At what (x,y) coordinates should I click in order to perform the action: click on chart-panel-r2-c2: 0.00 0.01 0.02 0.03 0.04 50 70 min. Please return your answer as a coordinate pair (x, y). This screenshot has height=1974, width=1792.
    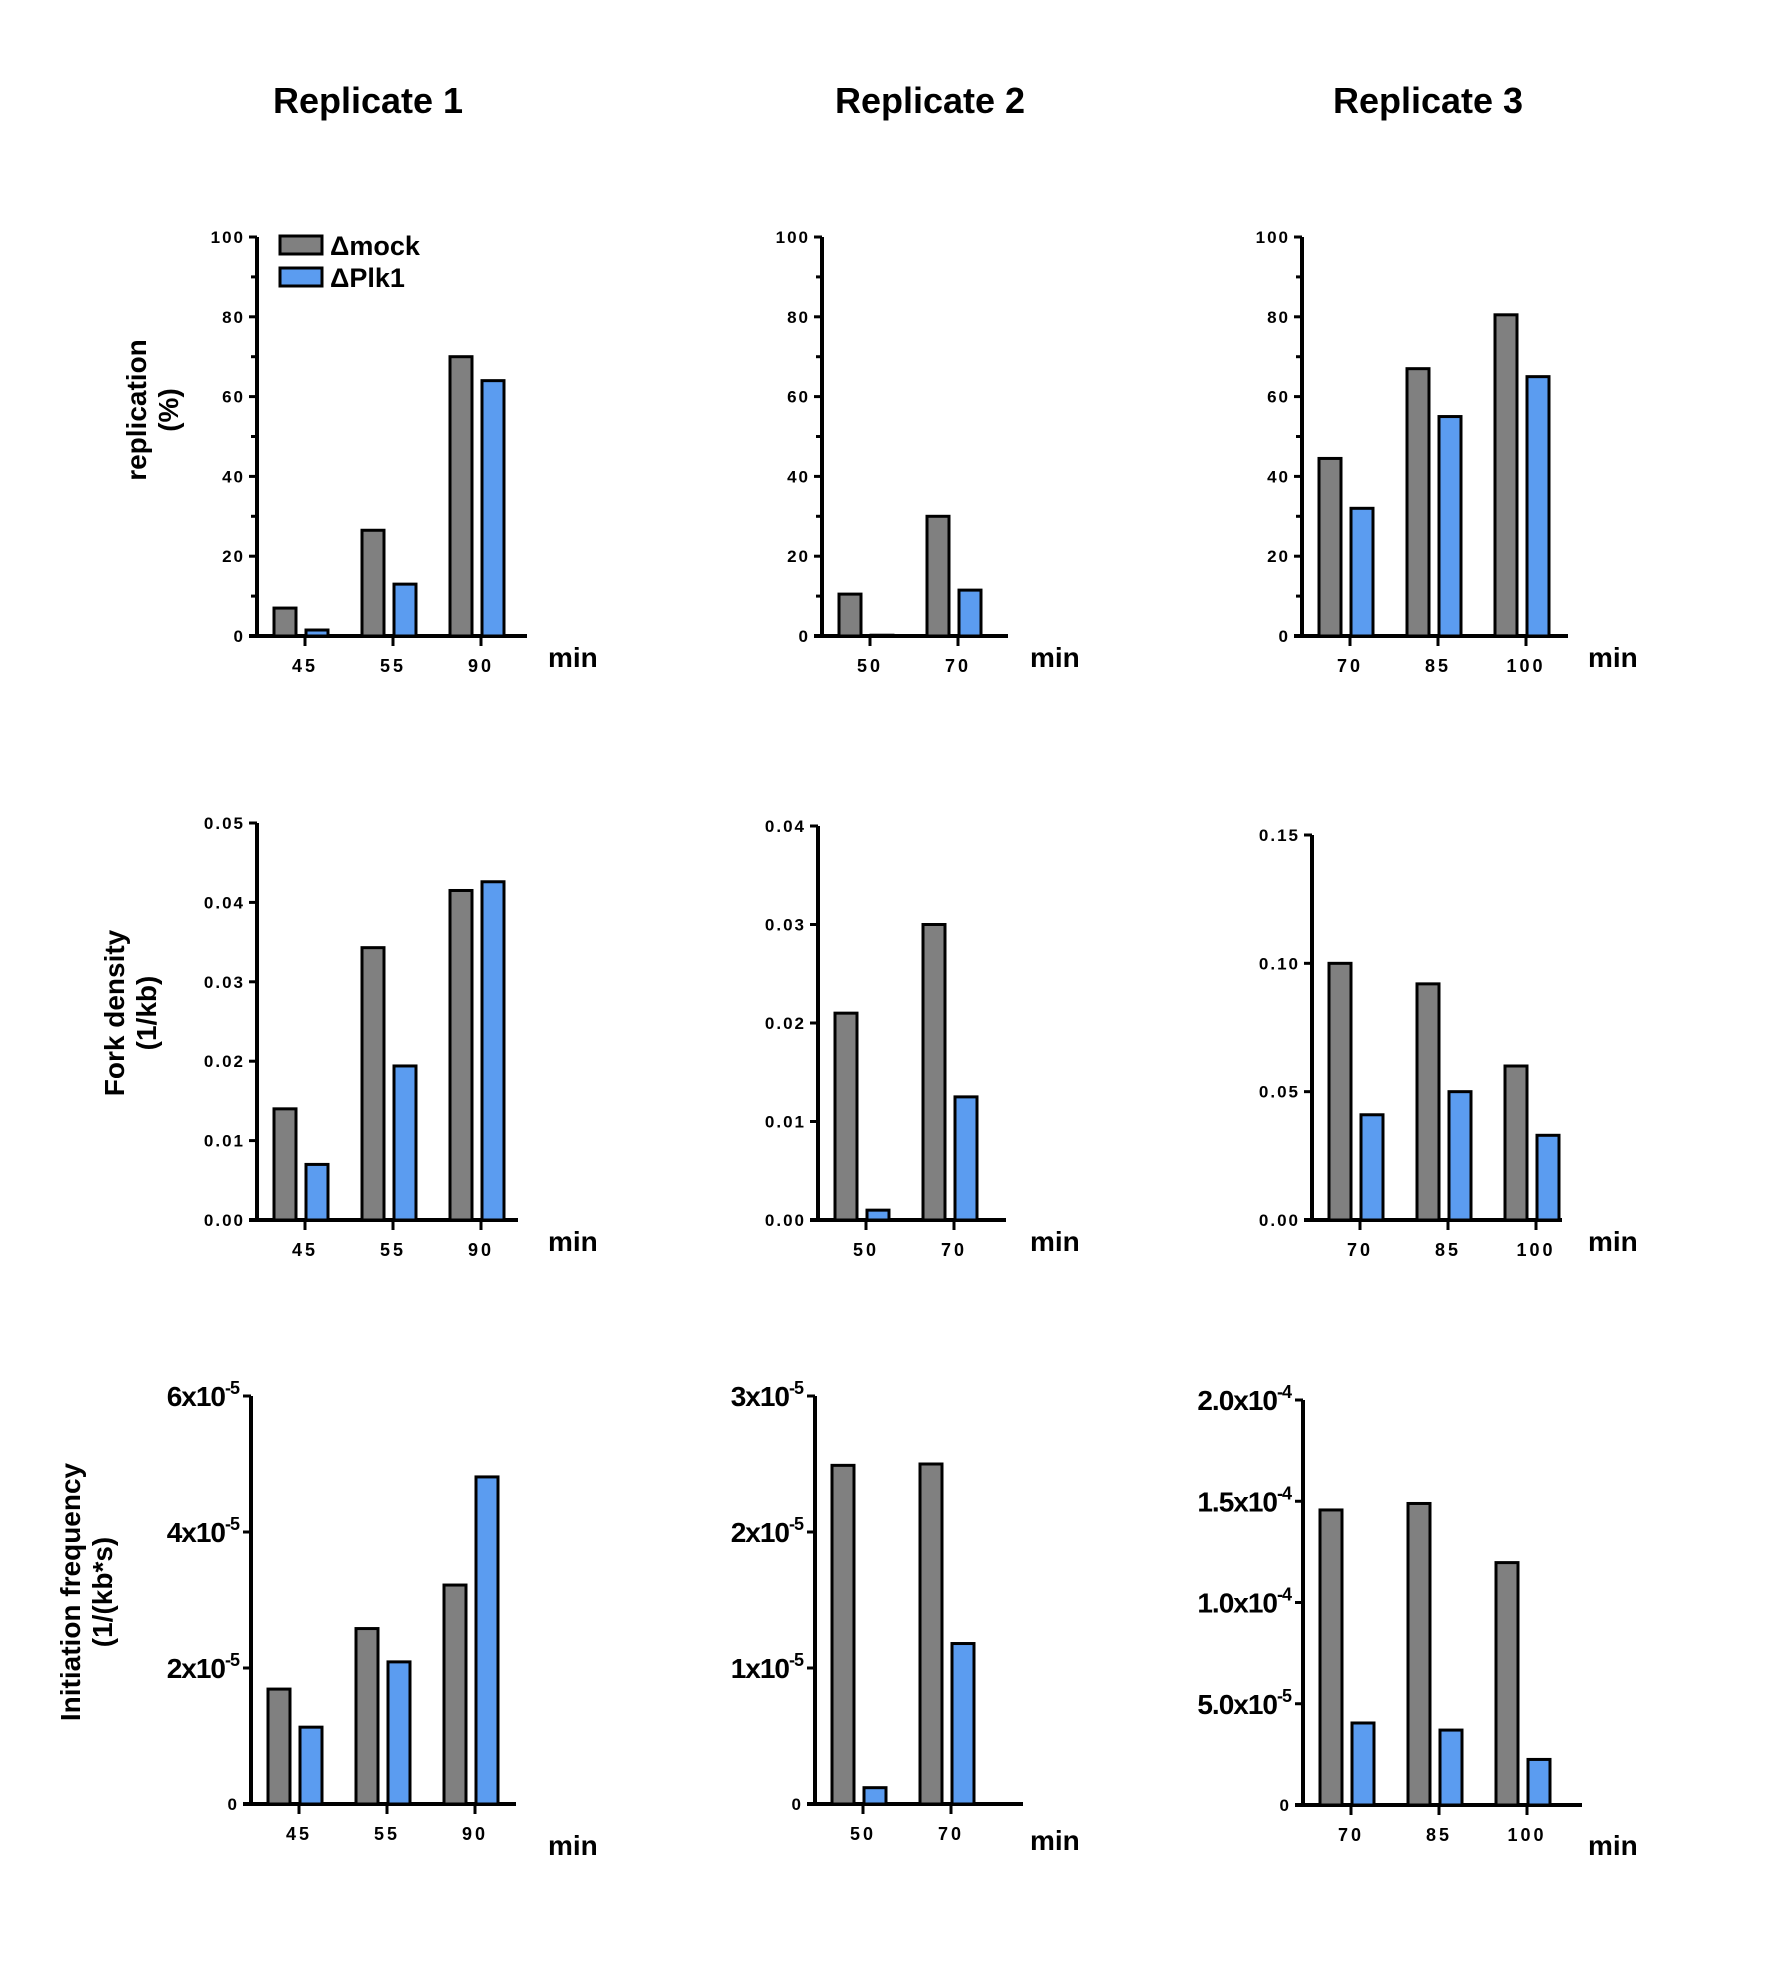
    Looking at the image, I should click on (922, 1038).